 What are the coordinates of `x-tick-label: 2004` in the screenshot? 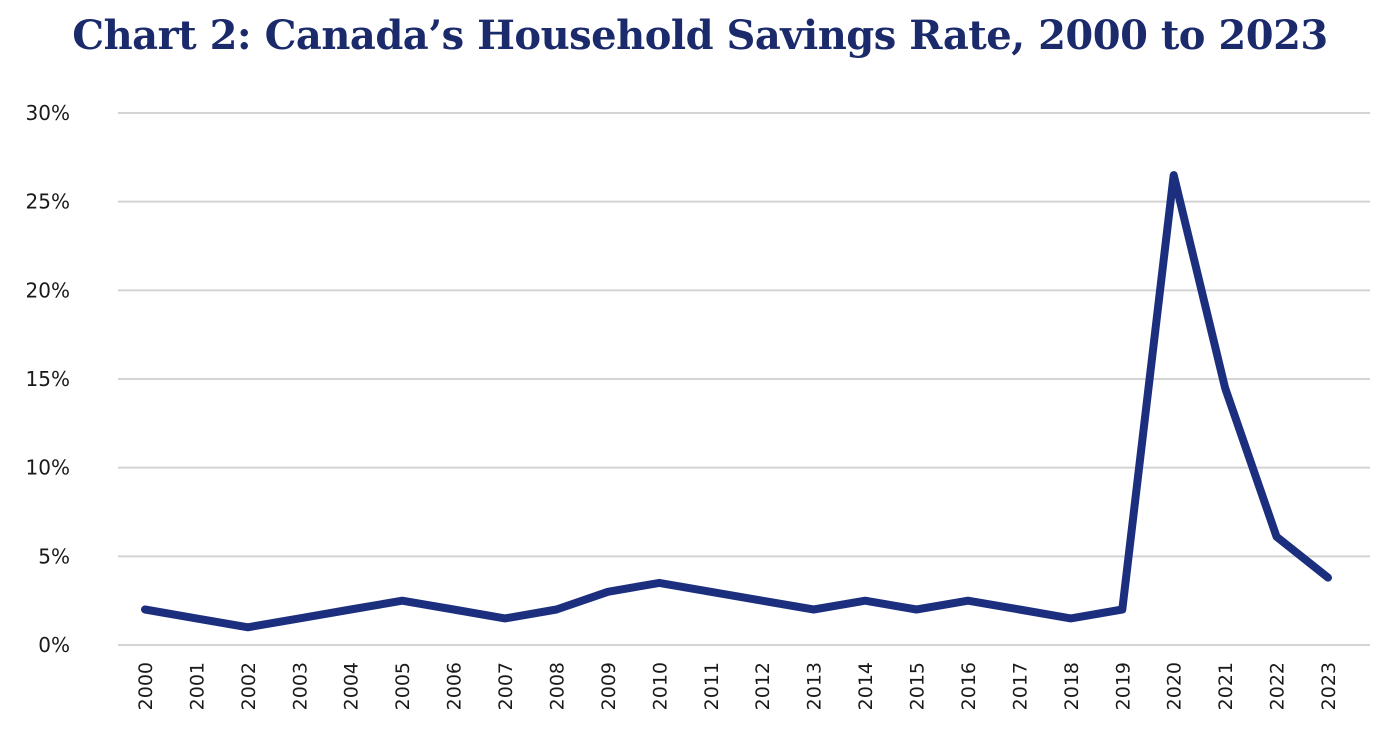 It's located at (352, 686).